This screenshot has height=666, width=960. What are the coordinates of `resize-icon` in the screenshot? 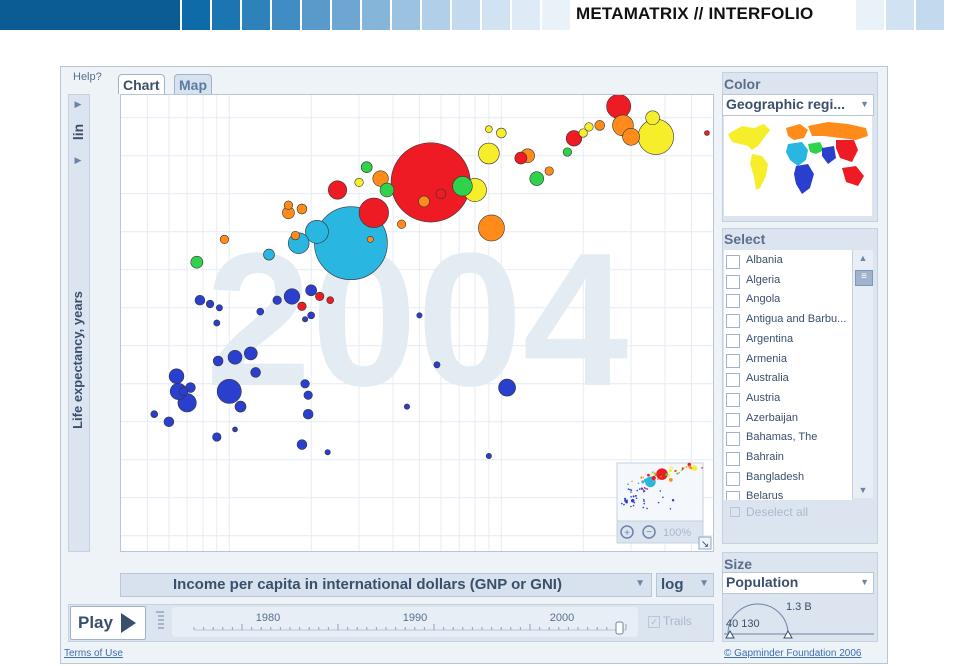 It's located at (705, 543).